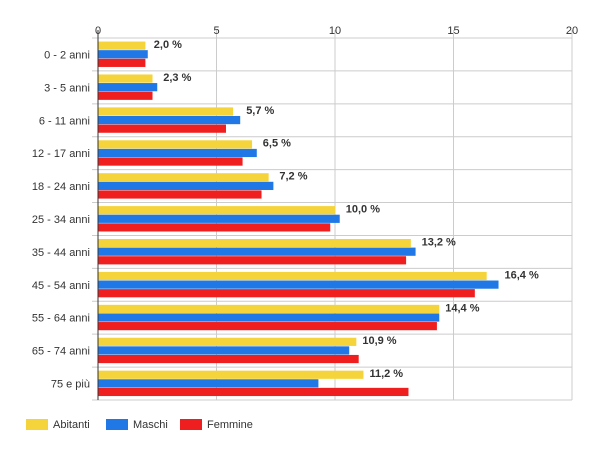 The width and height of the screenshot is (600, 455). Describe the element at coordinates (379, 341) in the screenshot. I see `data-label-9: 10,9 %` at that location.